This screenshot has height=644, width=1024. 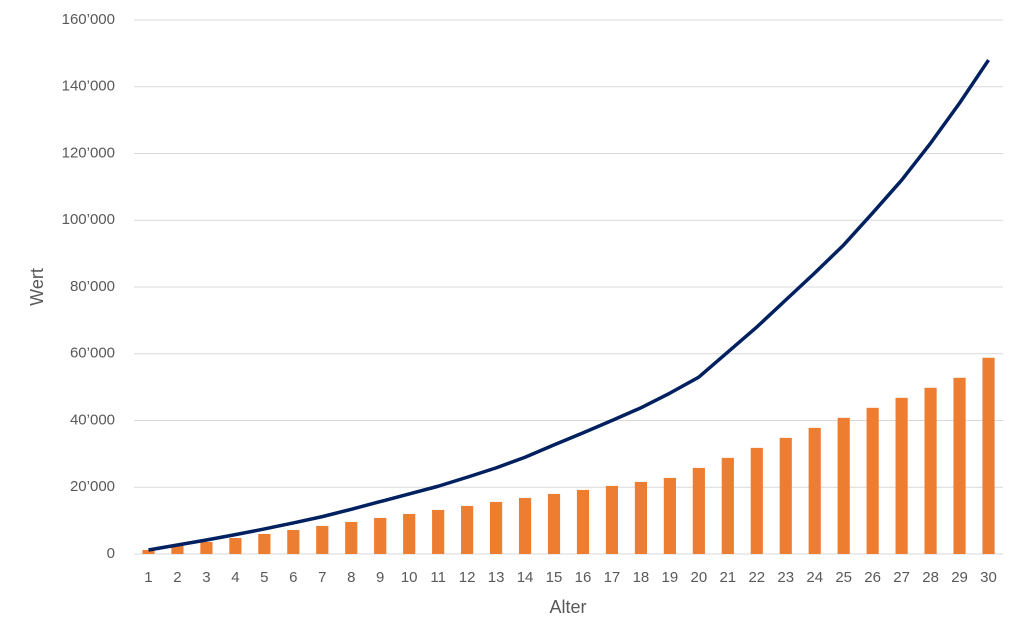 I want to click on y-tick-label: 140’000, so click(x=88, y=86).